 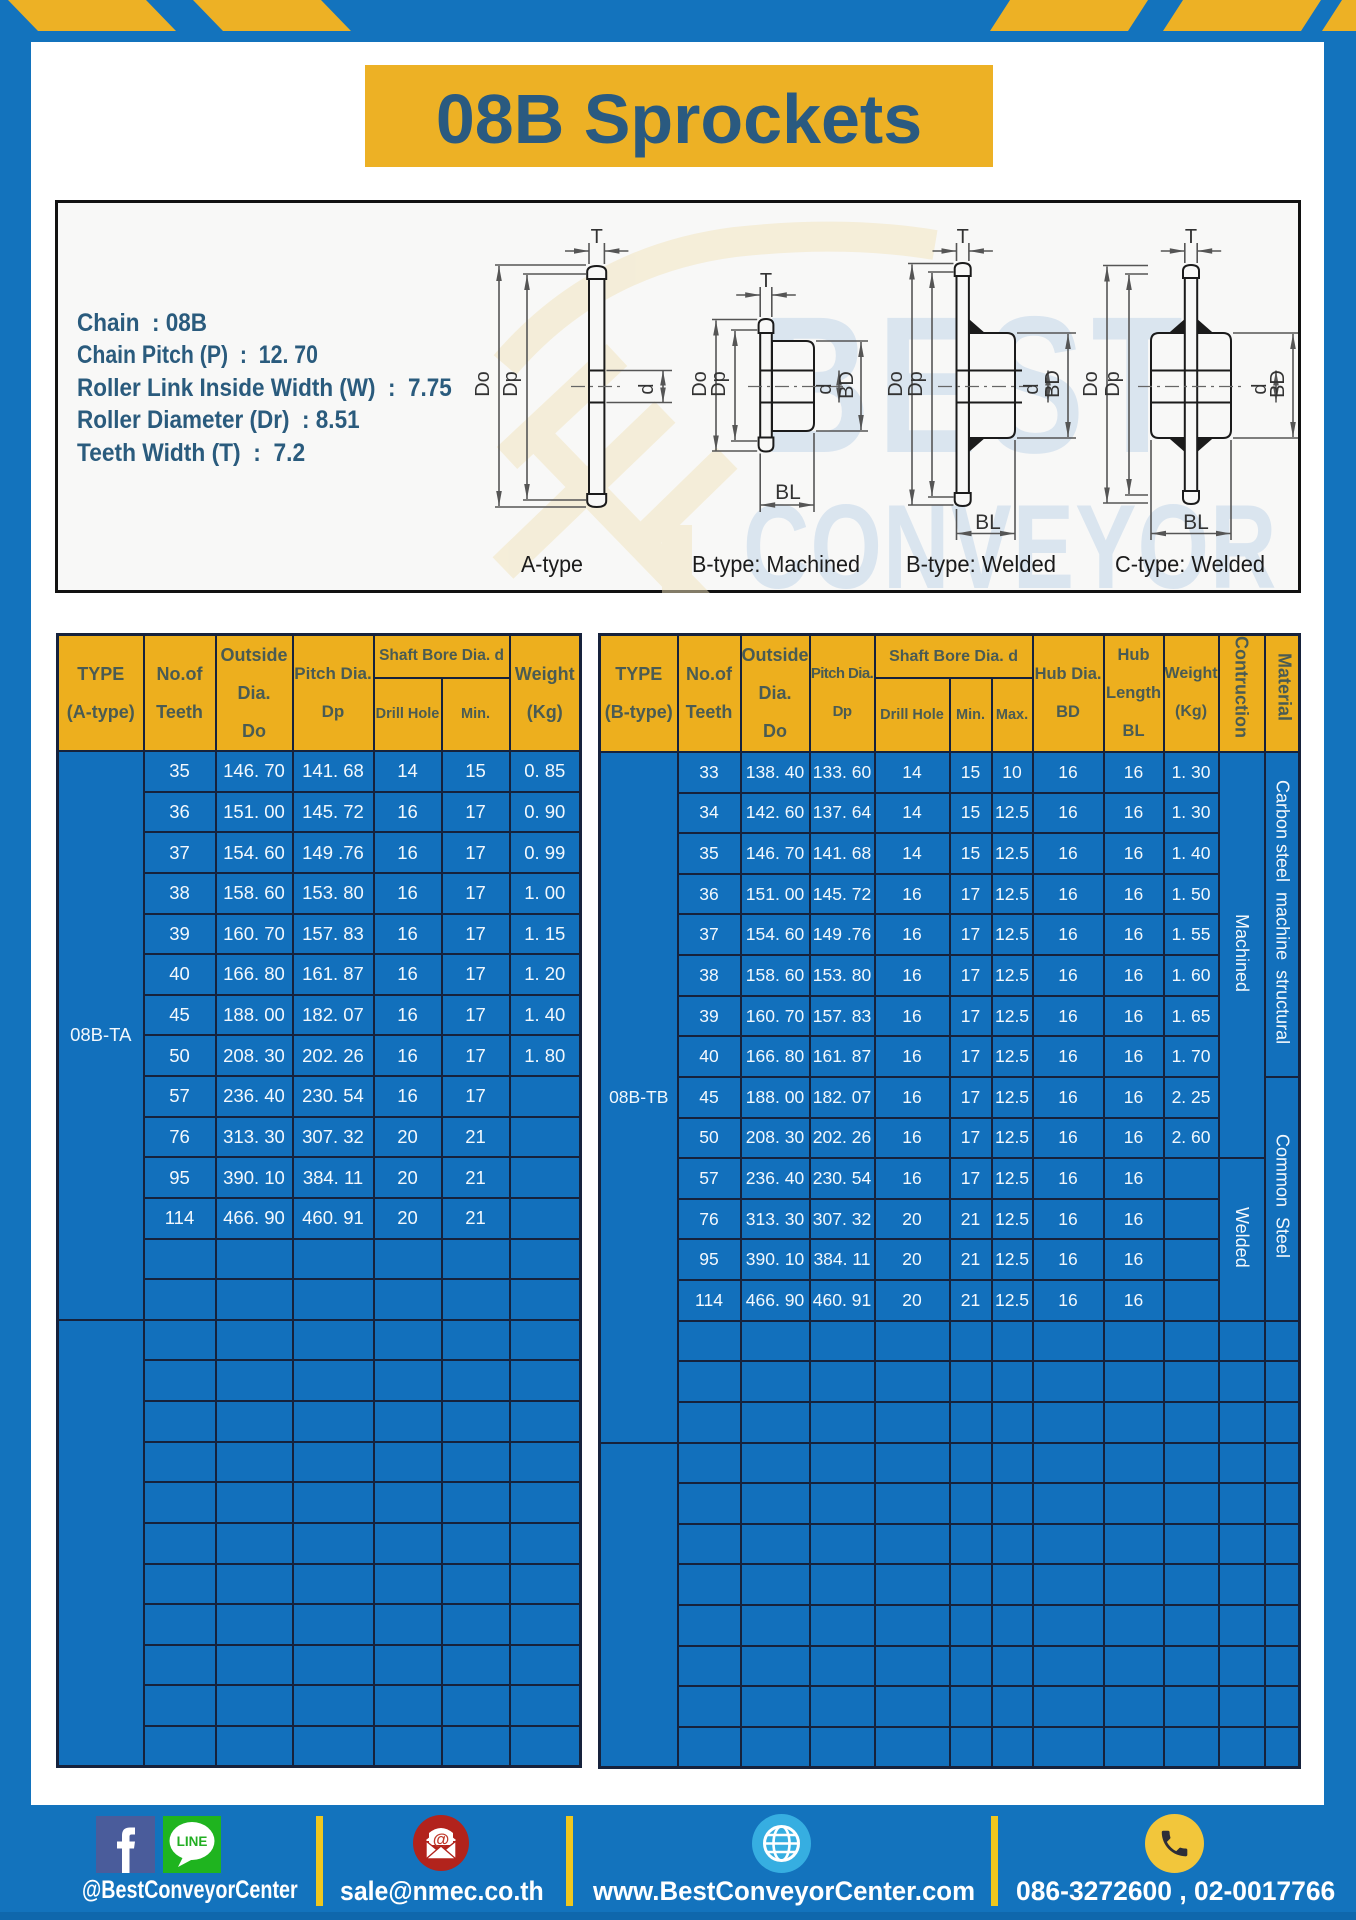 I want to click on svg-text: A-type, so click(x=552, y=564).